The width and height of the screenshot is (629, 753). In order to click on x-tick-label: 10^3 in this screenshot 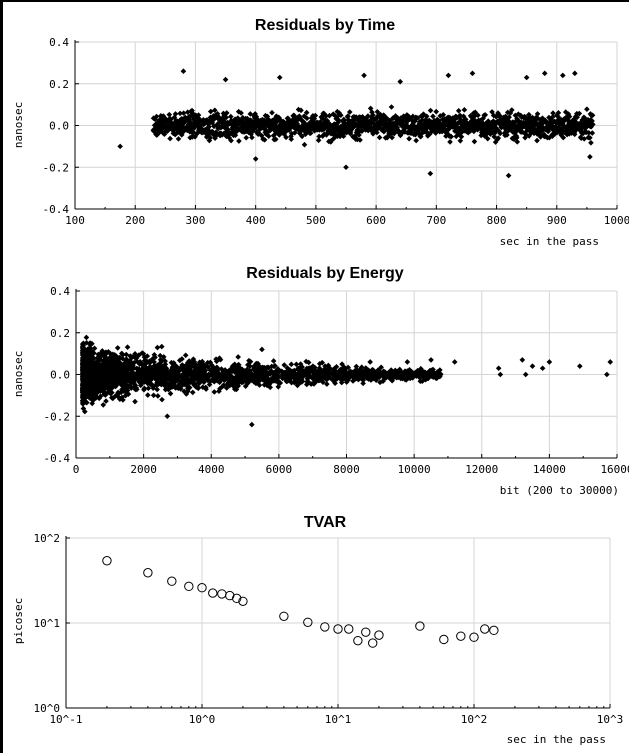, I will do `click(610, 719)`.